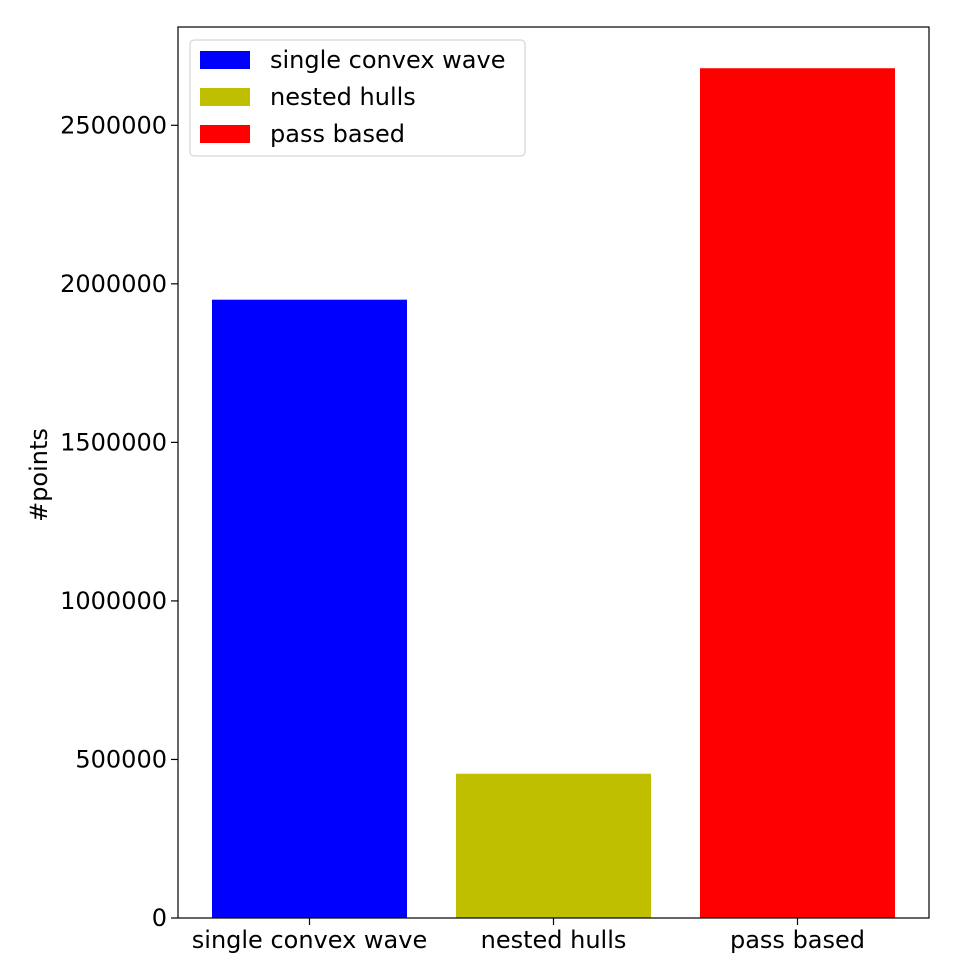  Describe the element at coordinates (343, 97) in the screenshot. I see `legend-label: nested hulls` at that location.